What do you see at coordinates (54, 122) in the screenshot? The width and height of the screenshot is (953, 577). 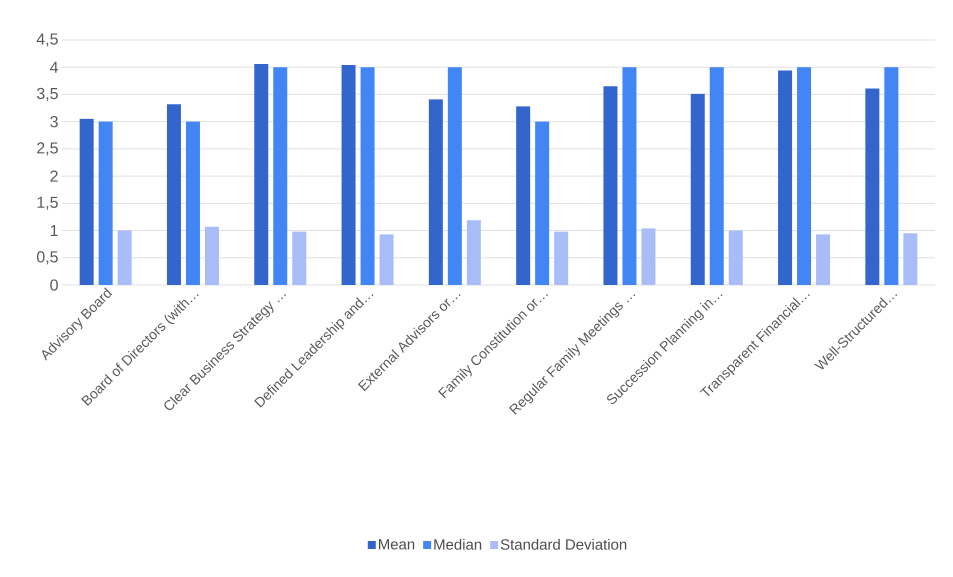 I see `y-tick-label: 3` at bounding box center [54, 122].